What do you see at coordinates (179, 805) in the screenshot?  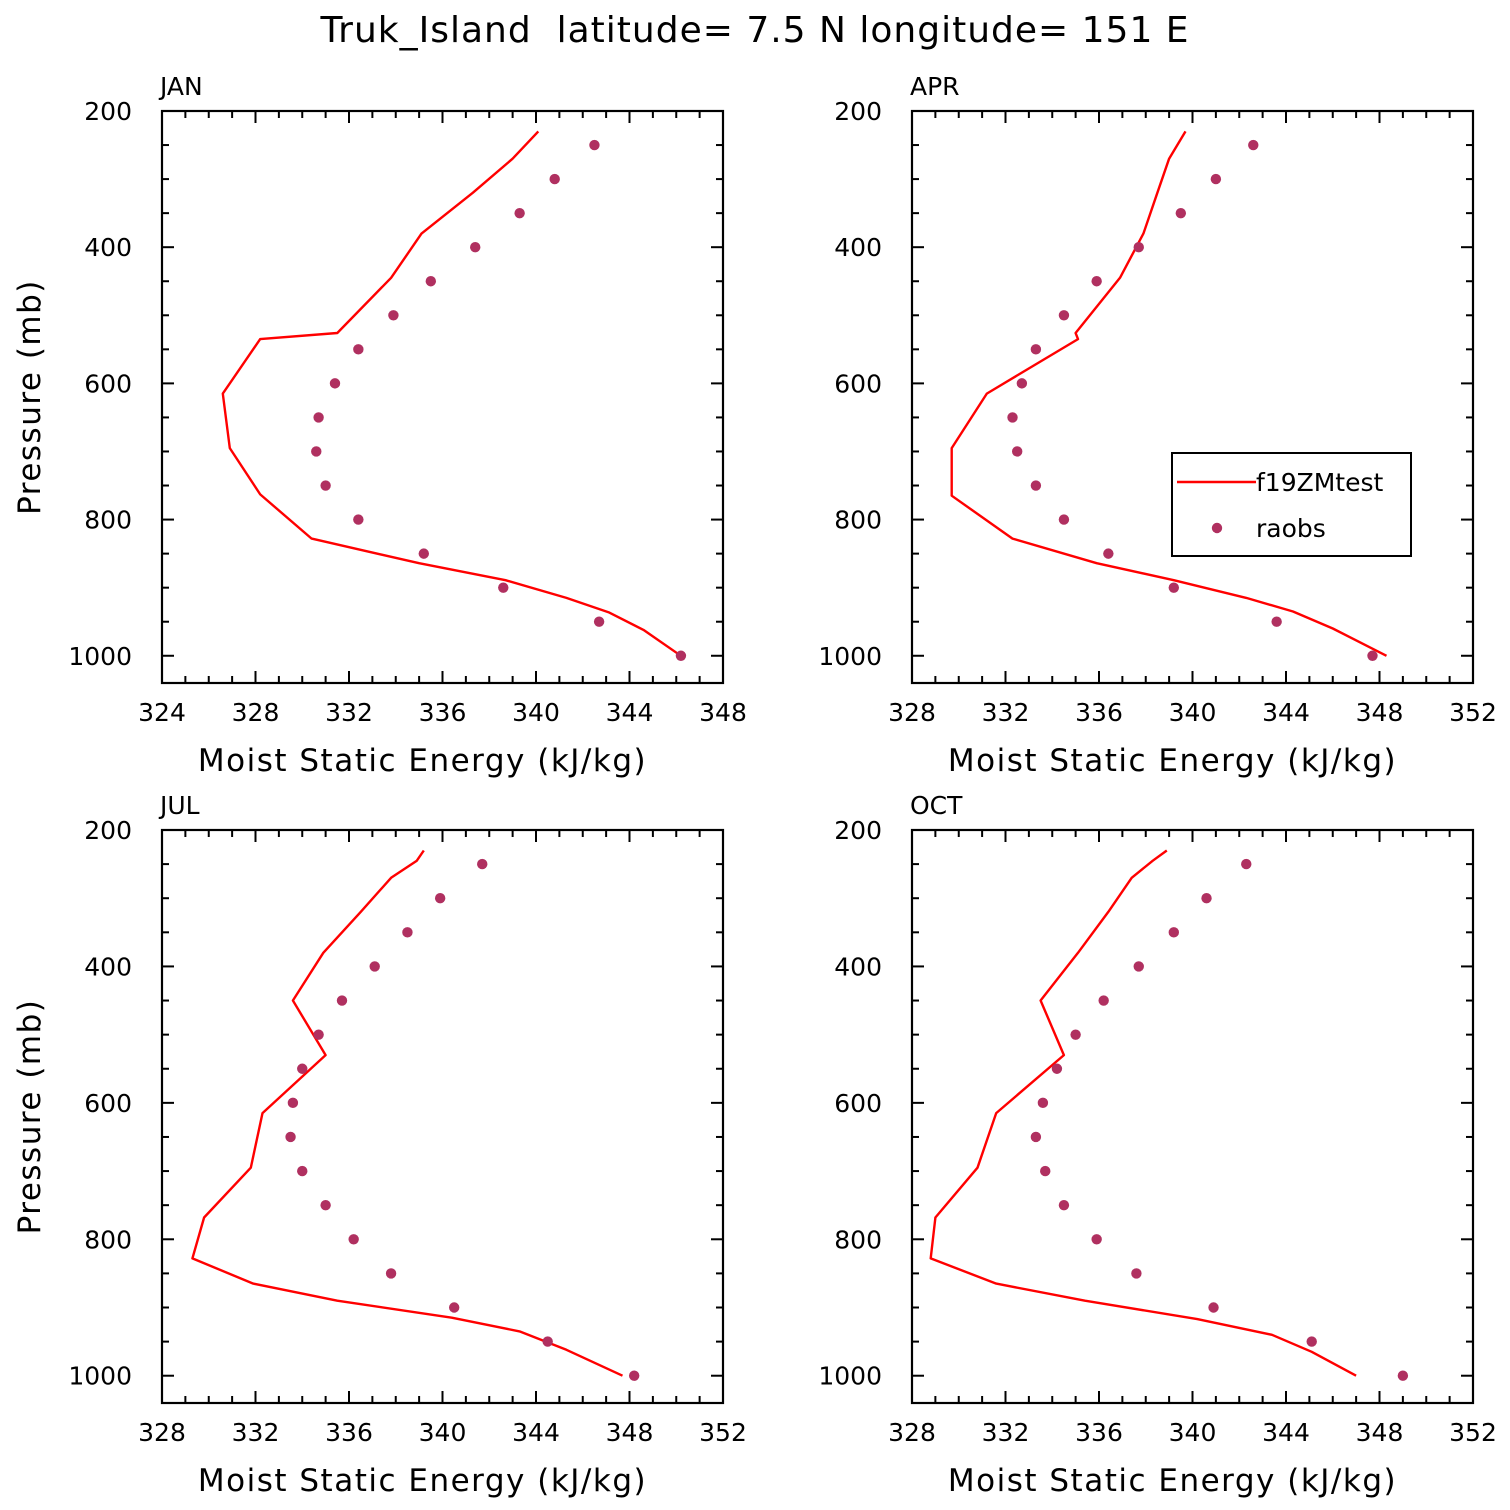 I see `panel-title: JUL` at bounding box center [179, 805].